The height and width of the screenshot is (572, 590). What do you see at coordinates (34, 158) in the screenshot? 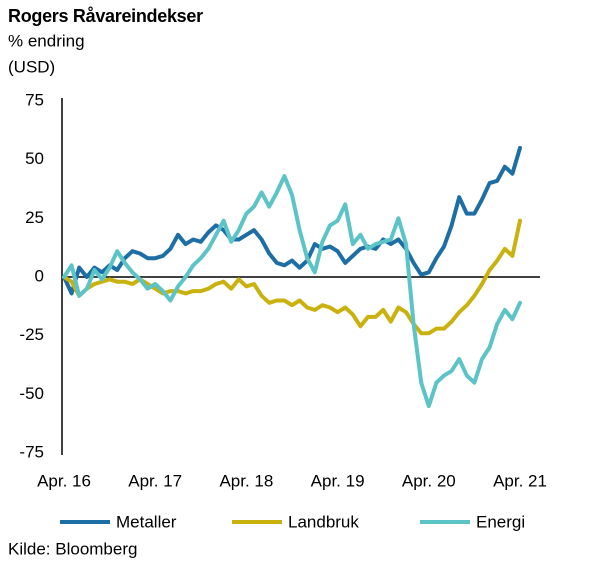
I see `y-tick-label: 50` at bounding box center [34, 158].